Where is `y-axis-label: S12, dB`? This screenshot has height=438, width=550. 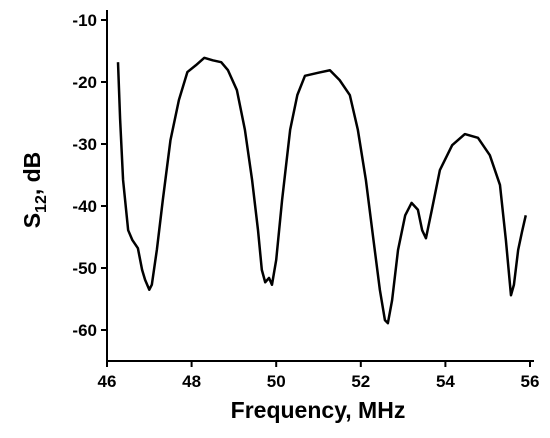
y-axis-label: S12, dB is located at coordinates (34, 190).